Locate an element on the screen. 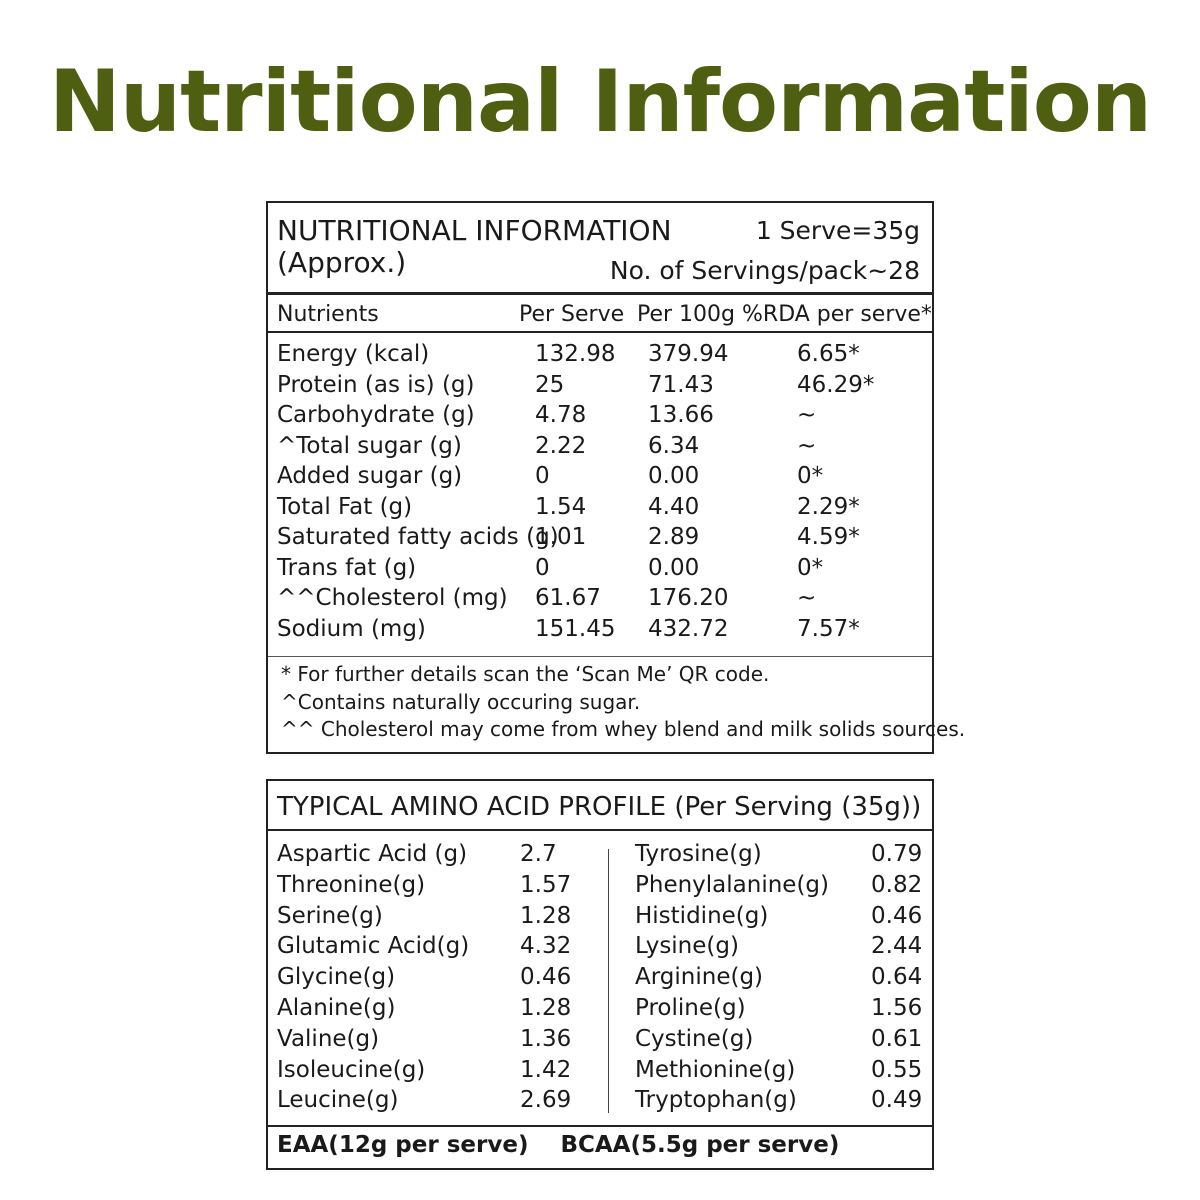  amino-name: Methionine(g) is located at coordinates (715, 1069).